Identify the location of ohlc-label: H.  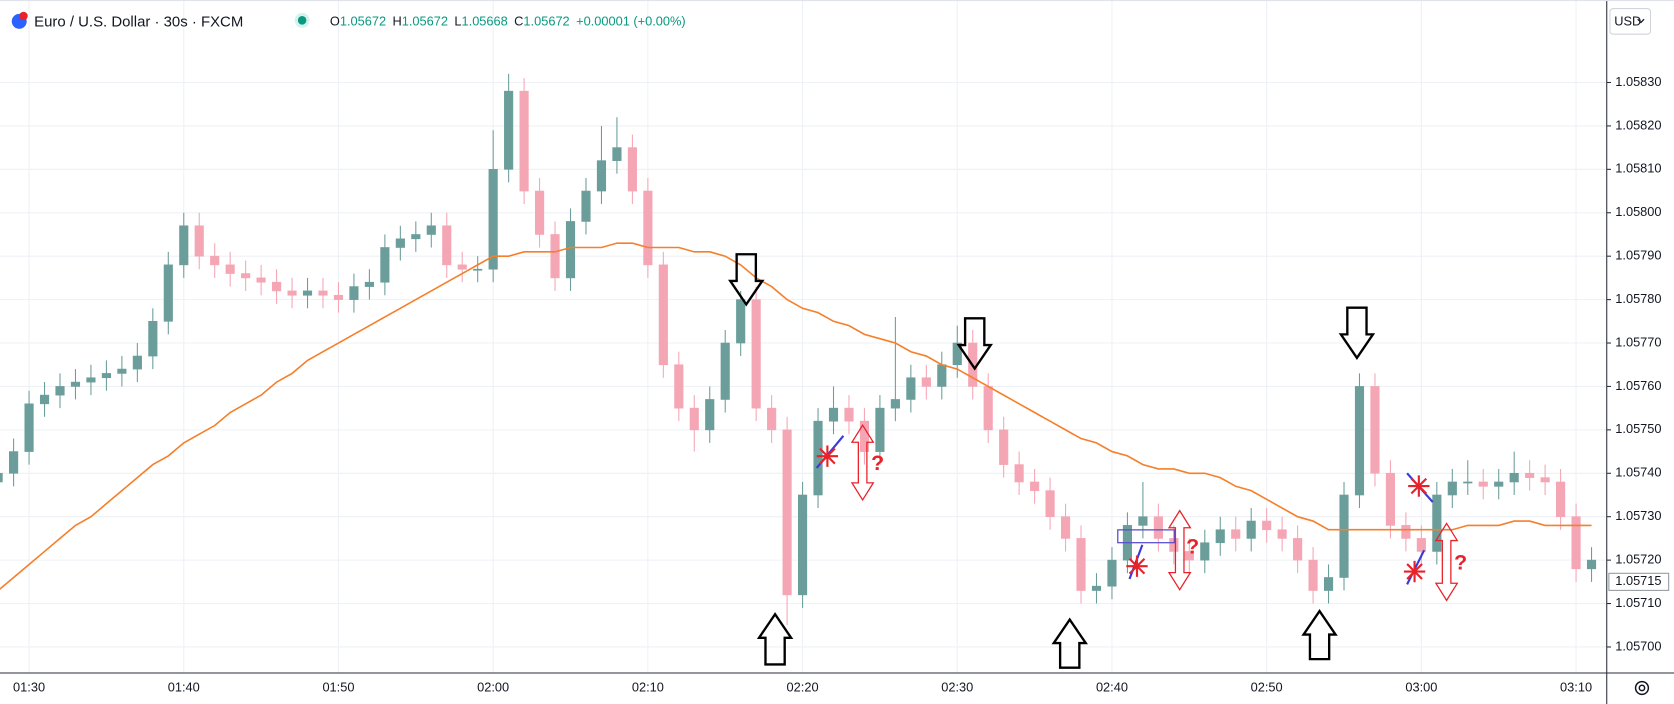
(397, 21).